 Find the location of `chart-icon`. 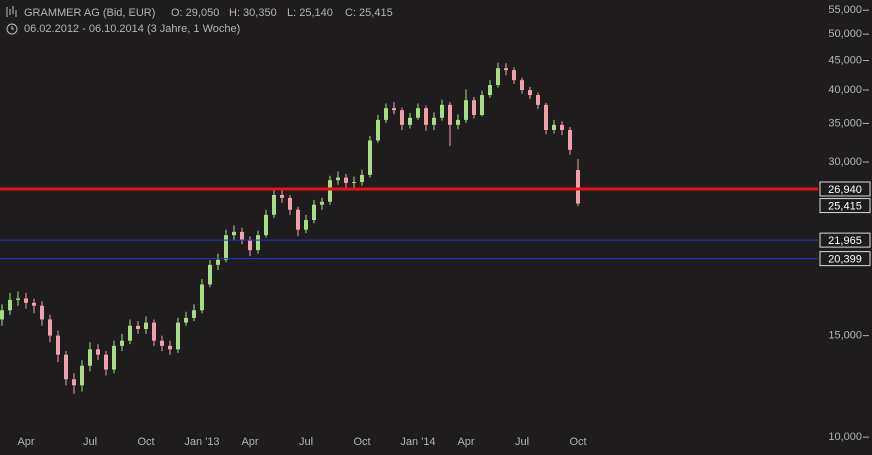

chart-icon is located at coordinates (11, 11).